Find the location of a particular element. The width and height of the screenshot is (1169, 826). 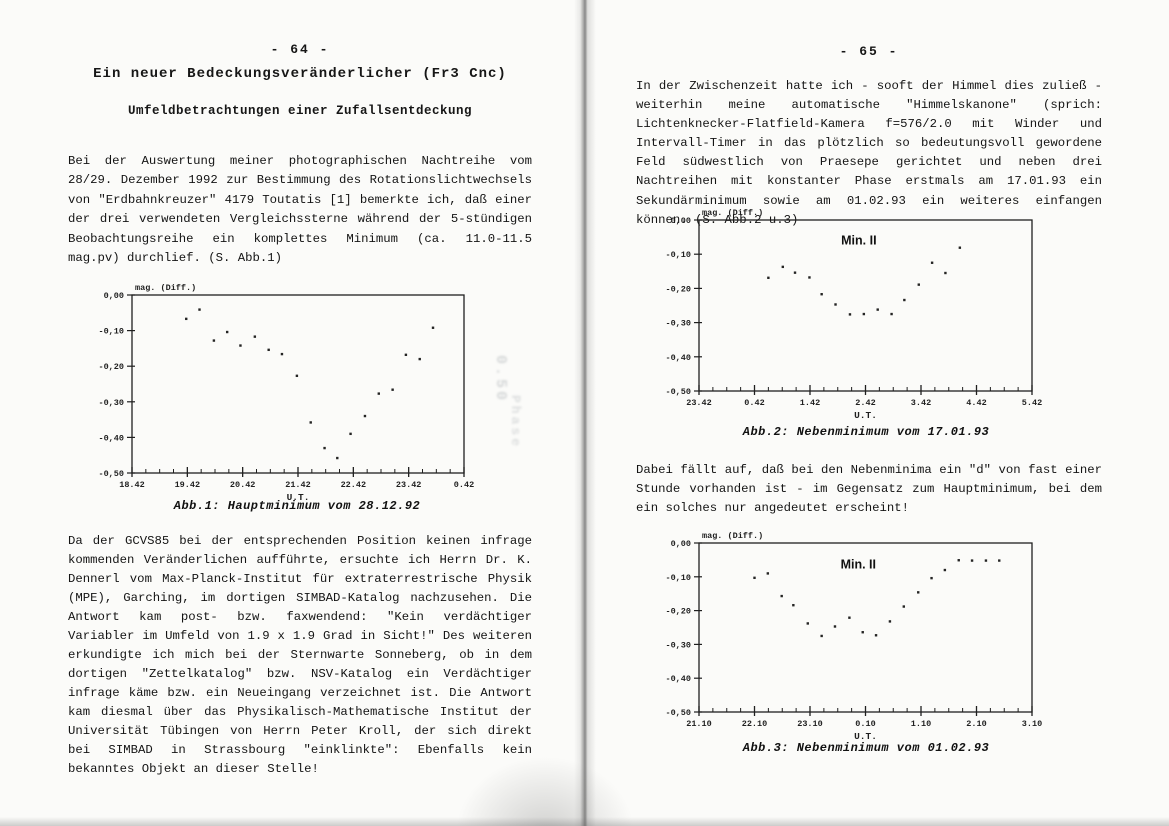

x-tick-label: 3.10 is located at coordinates (1032, 724).